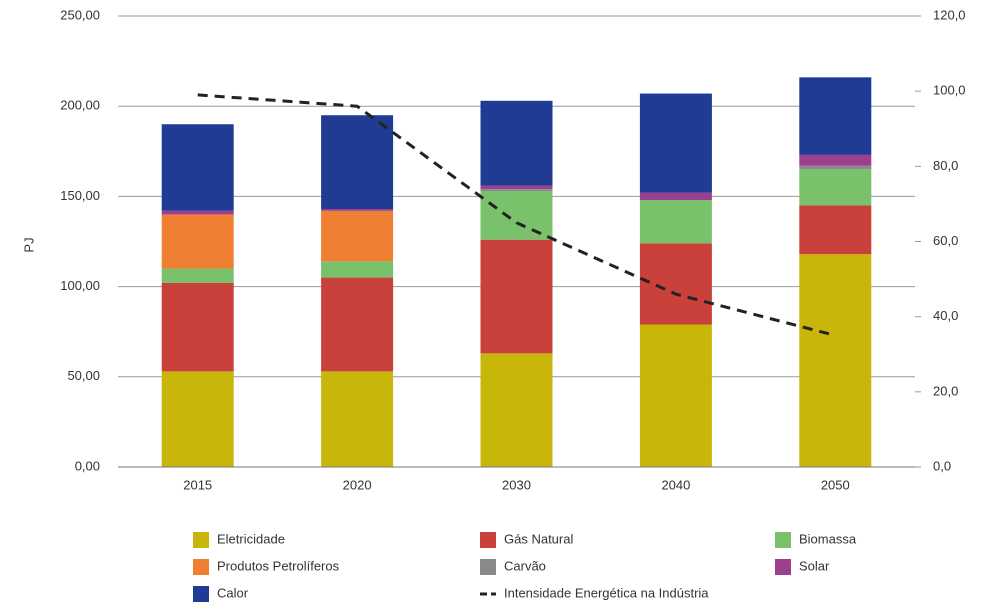 This screenshot has width=981, height=607. What do you see at coordinates (538, 538) in the screenshot?
I see `legend-label: Gás Natural` at bounding box center [538, 538].